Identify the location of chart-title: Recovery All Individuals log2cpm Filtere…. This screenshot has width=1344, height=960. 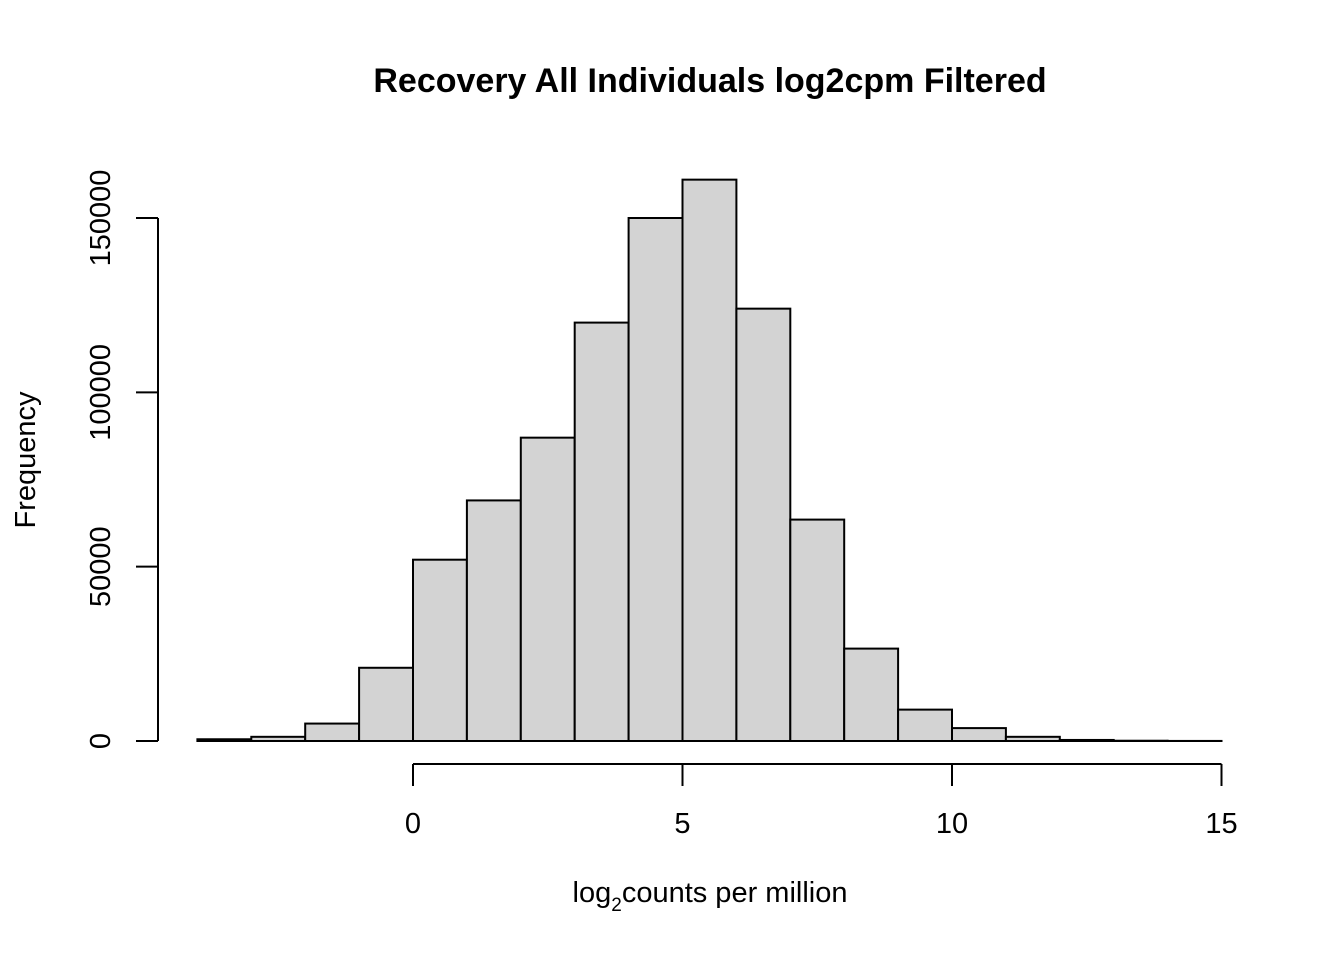
(709, 81).